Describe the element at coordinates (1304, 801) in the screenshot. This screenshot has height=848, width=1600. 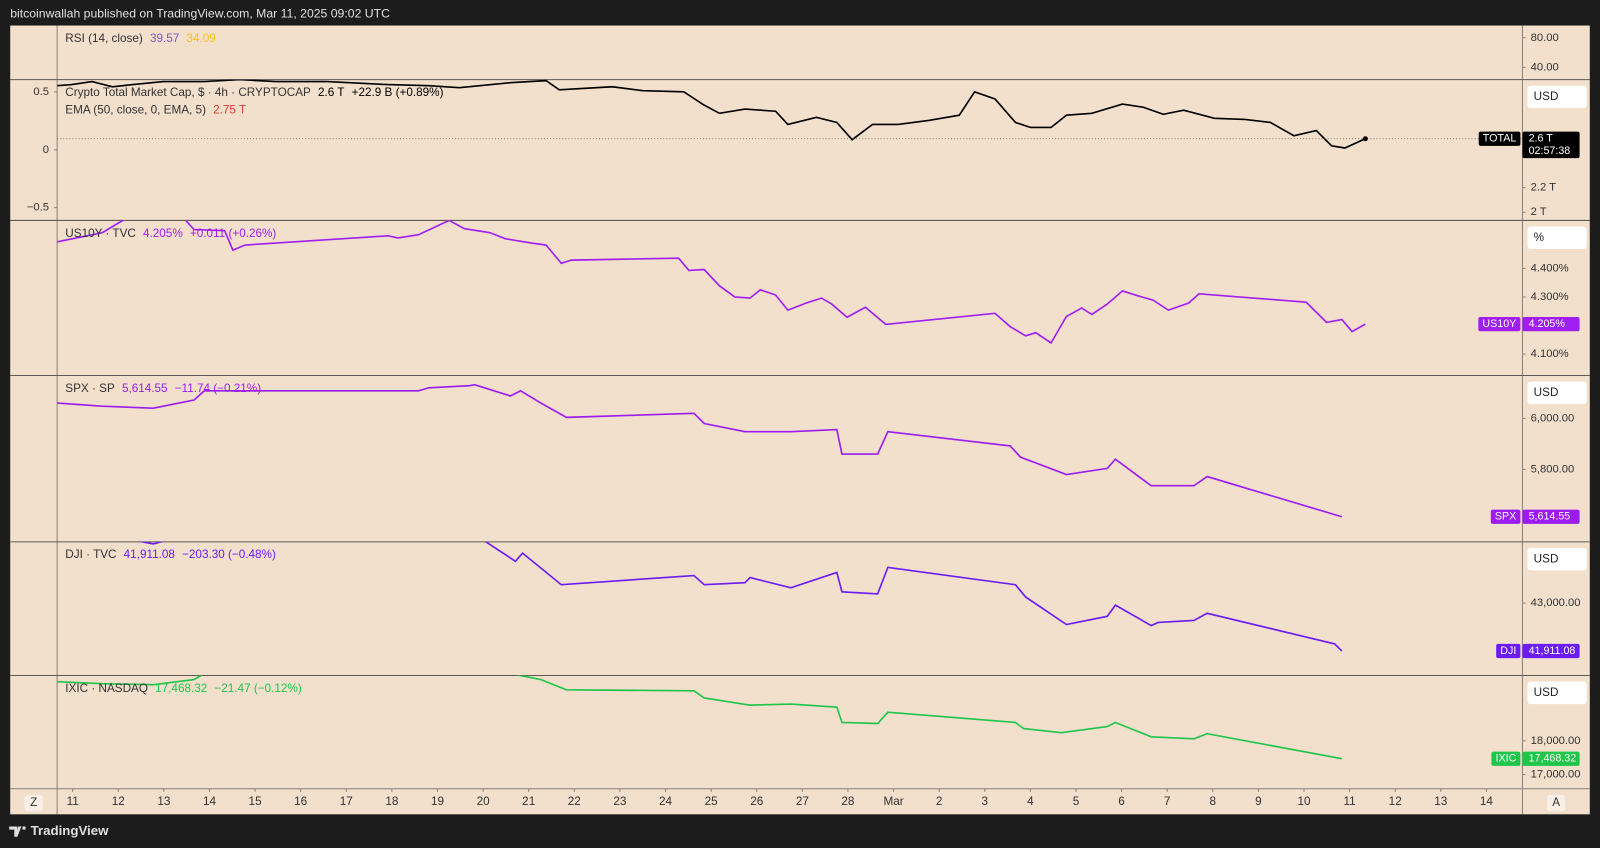
I see `x-tick-label: 10` at that location.